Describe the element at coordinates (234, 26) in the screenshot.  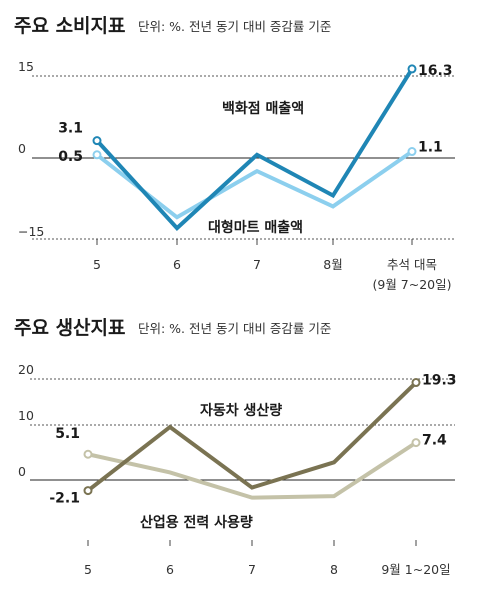
I see `chart1-unit: 단위: %. 전년 동기 대비 증감률 기준` at that location.